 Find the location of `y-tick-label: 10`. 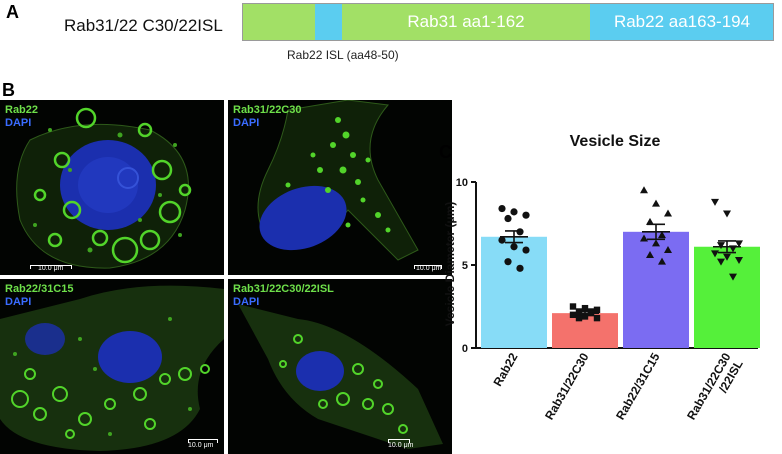

y-tick-label: 10 is located at coordinates (462, 183).